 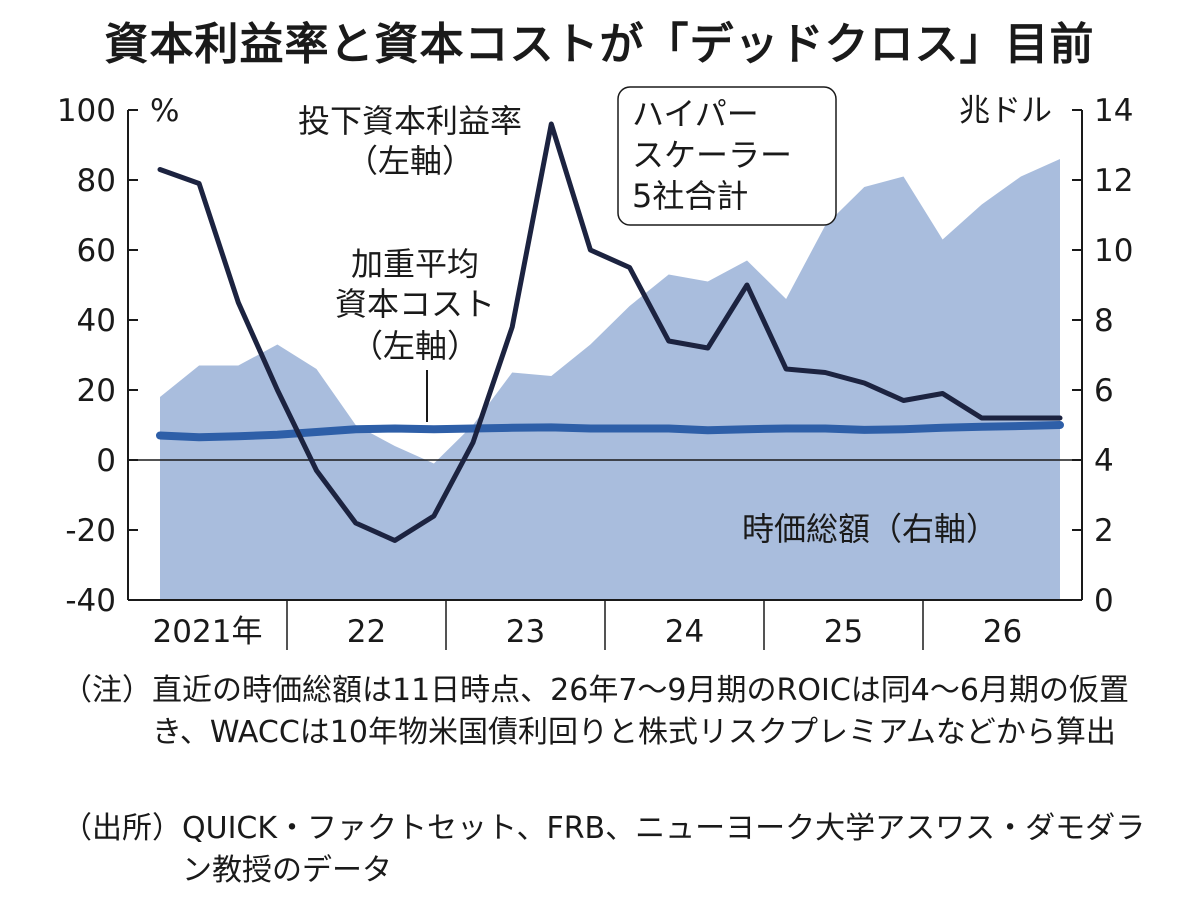 What do you see at coordinates (1002, 632) in the screenshot?
I see `x-tick-label: 26` at bounding box center [1002, 632].